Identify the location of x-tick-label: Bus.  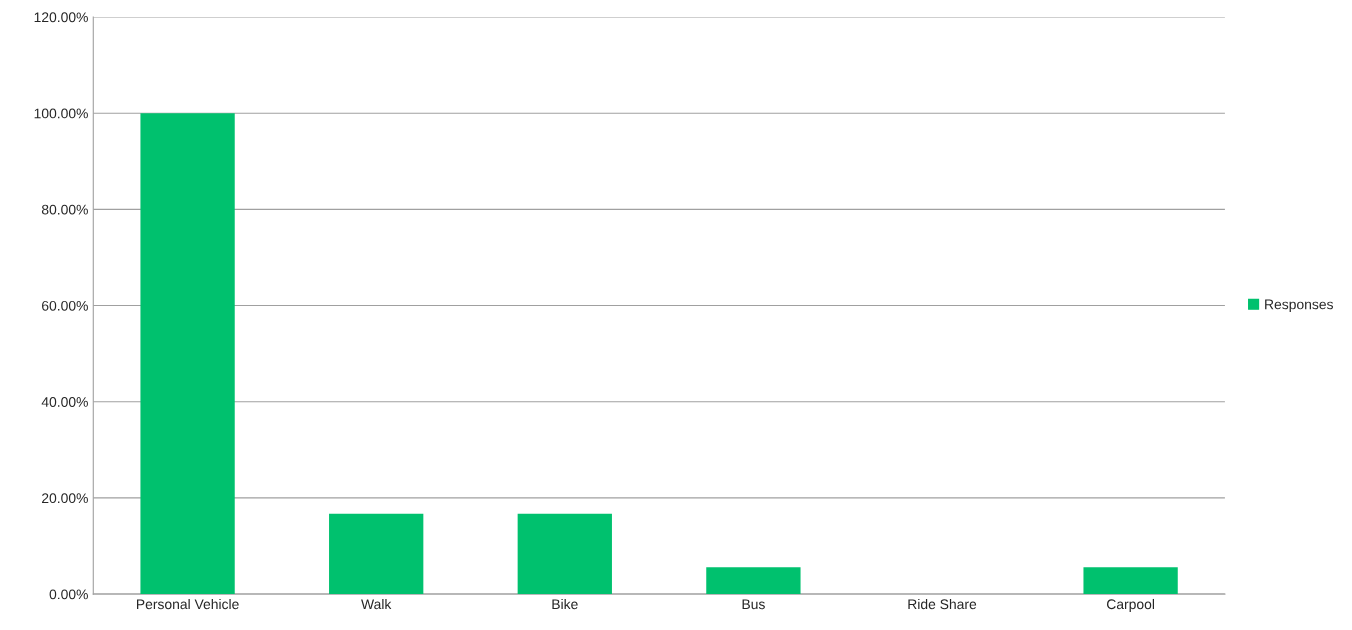
(753, 604).